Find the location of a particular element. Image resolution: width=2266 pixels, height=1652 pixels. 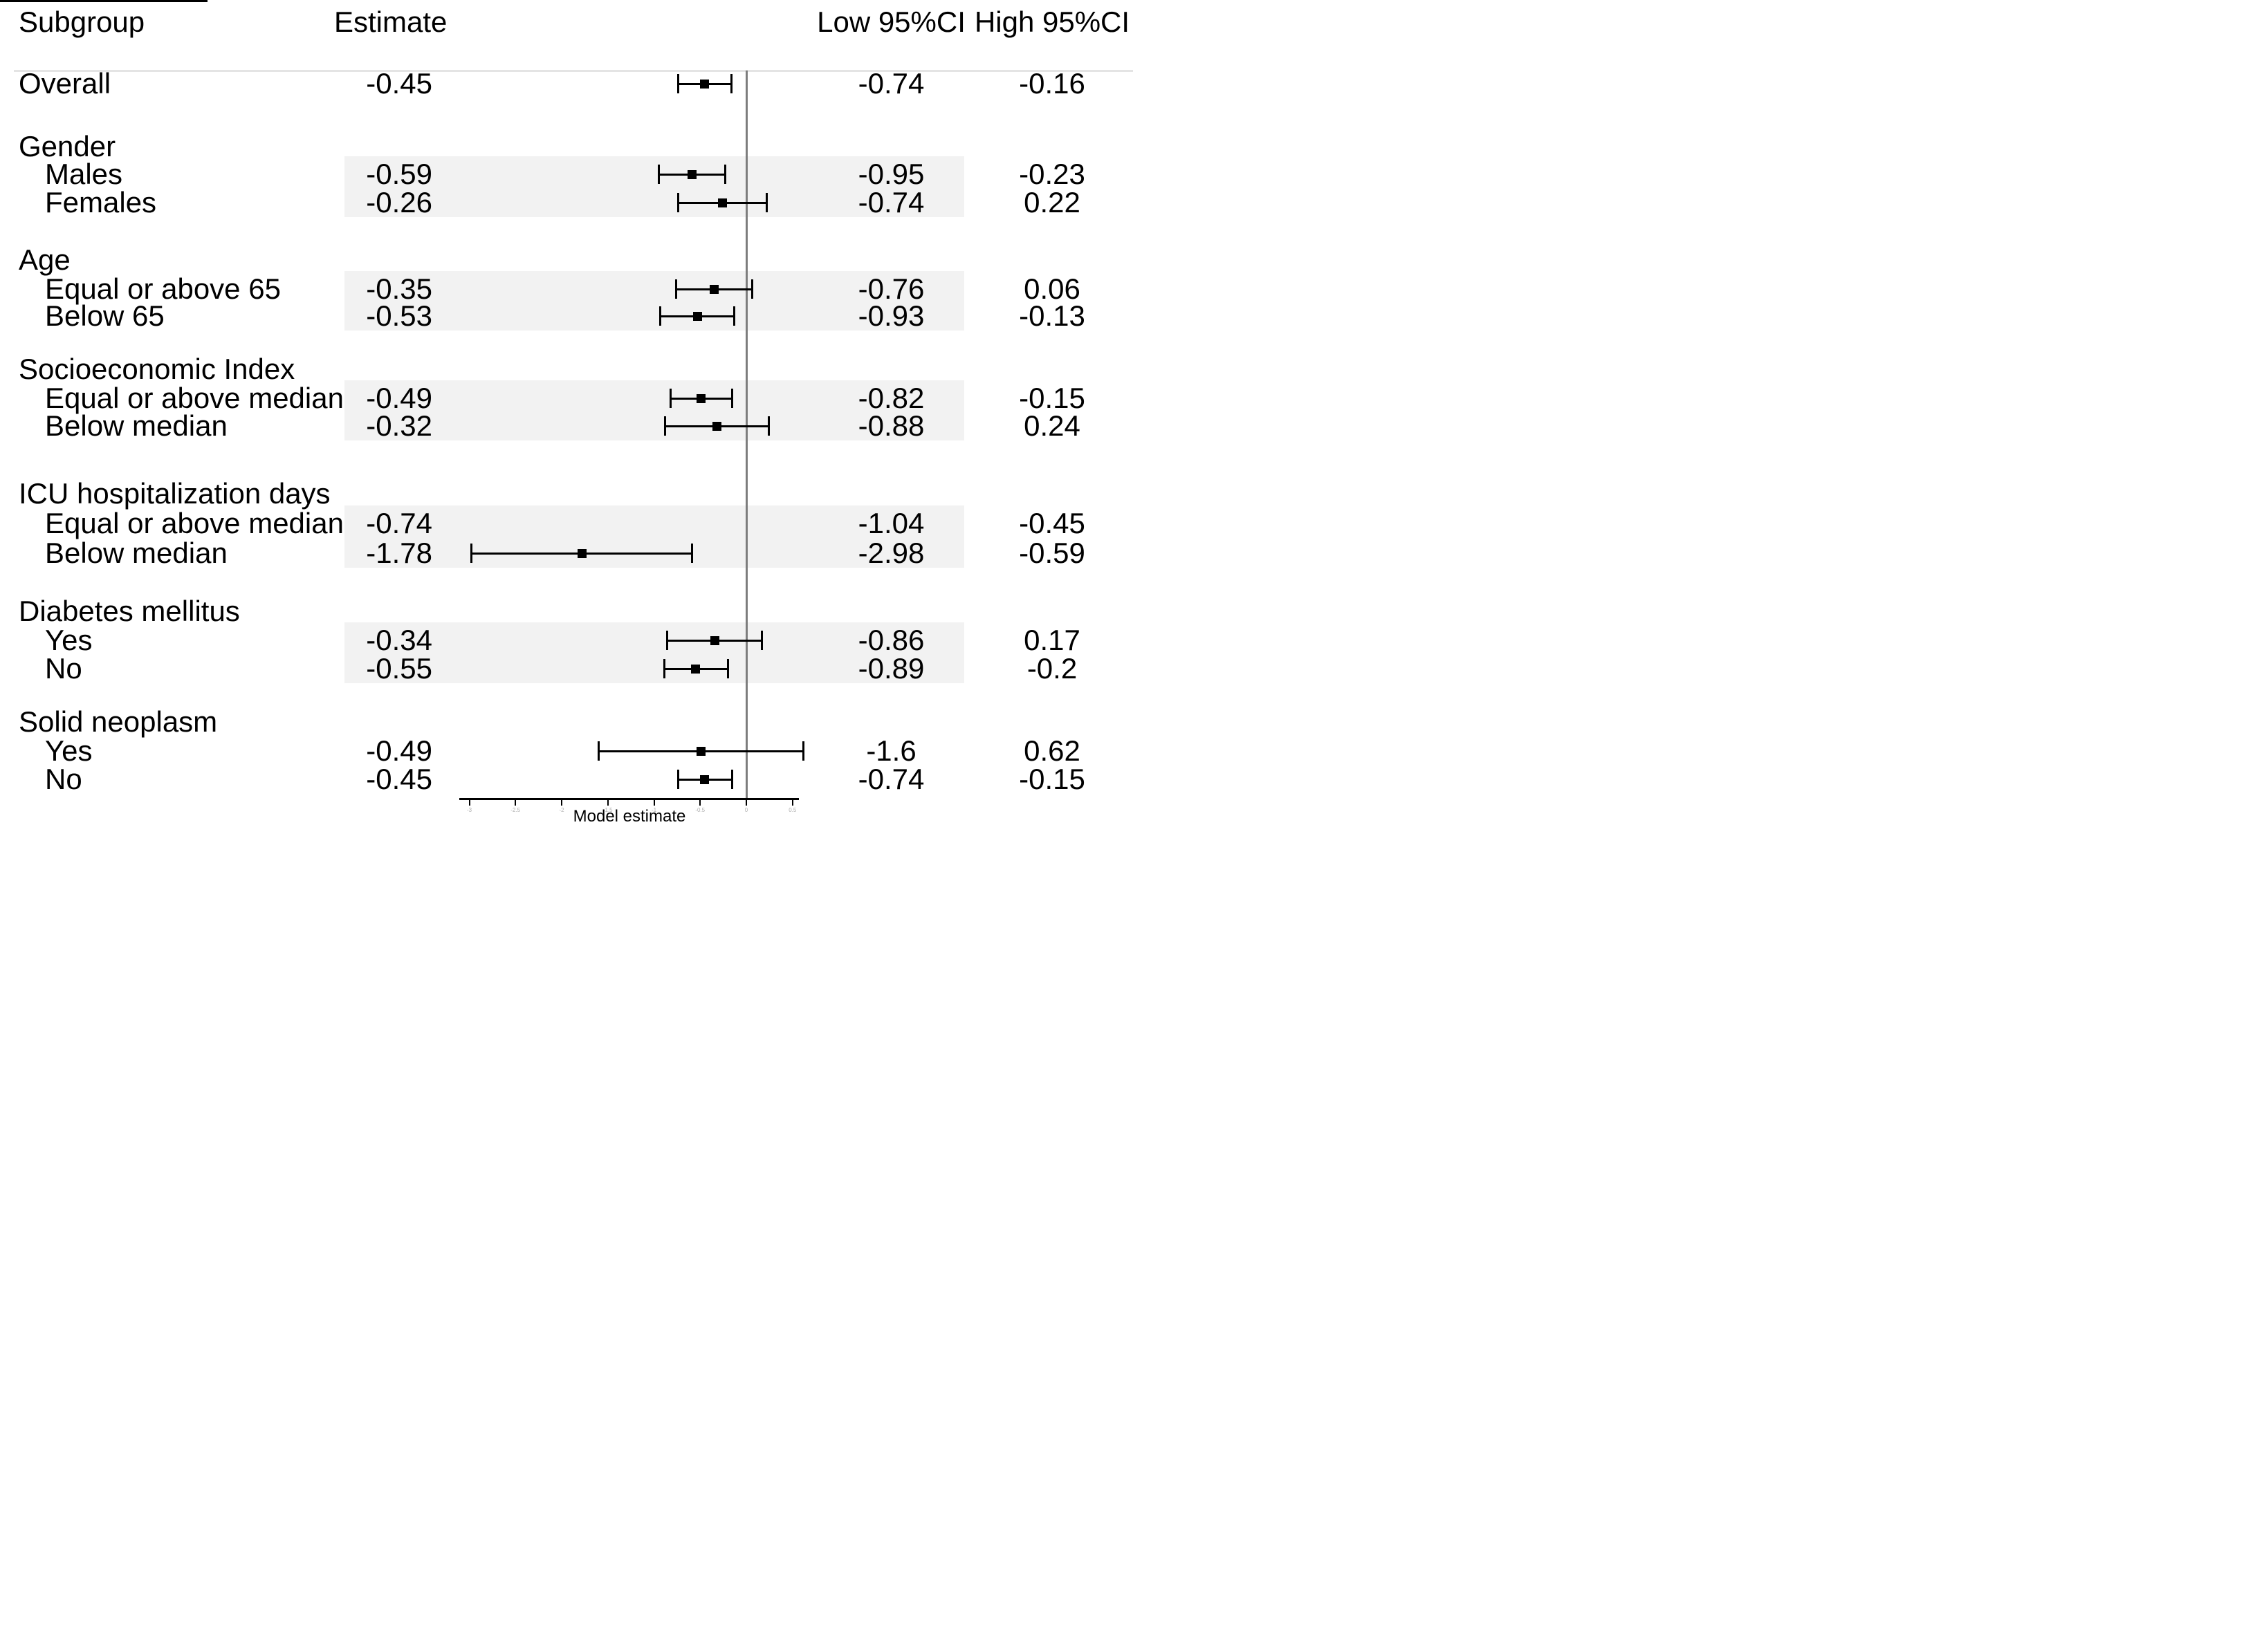

low-ci-value: -0.95 is located at coordinates (891, 174).